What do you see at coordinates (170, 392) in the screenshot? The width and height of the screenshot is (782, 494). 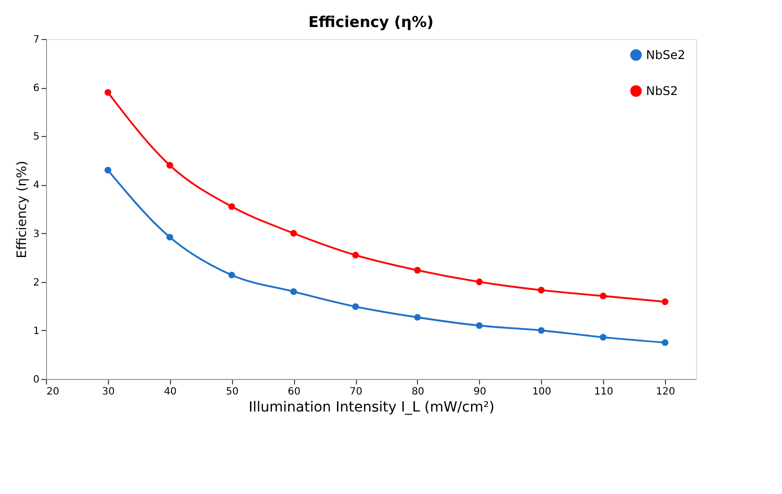 I see `x-tick-label: 40` at bounding box center [170, 392].